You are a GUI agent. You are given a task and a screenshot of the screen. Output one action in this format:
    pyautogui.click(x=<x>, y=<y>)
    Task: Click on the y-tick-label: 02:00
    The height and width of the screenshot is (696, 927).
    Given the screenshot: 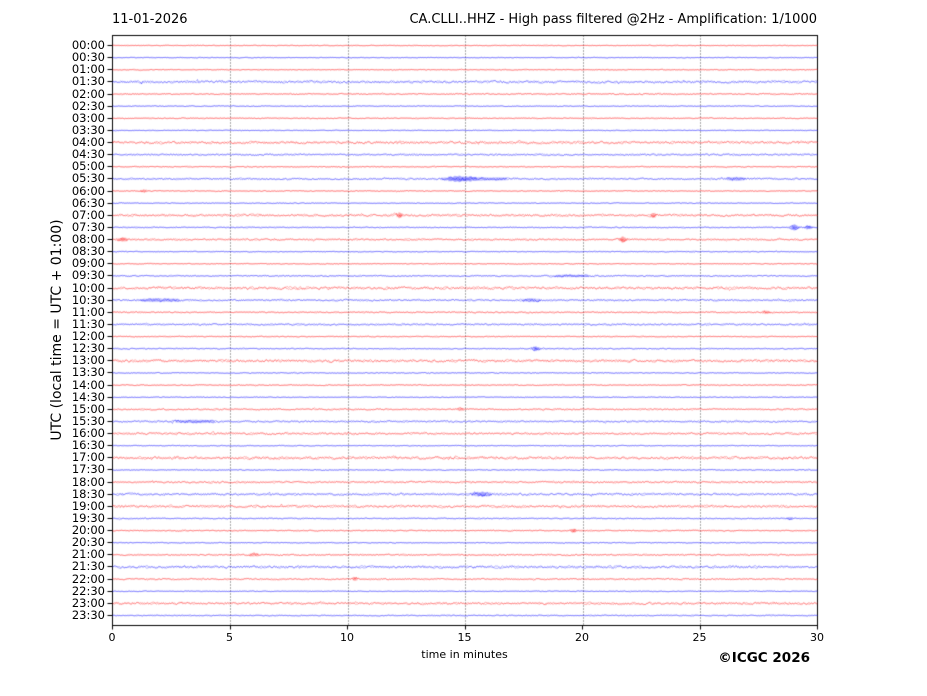 What is the action you would take?
    pyautogui.click(x=88, y=93)
    